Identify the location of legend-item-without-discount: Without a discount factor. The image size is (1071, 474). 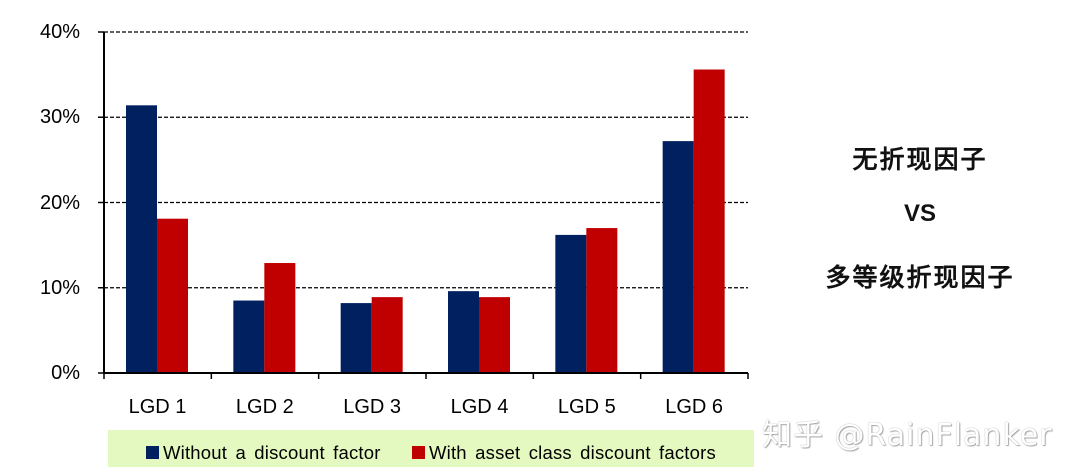
(263, 453).